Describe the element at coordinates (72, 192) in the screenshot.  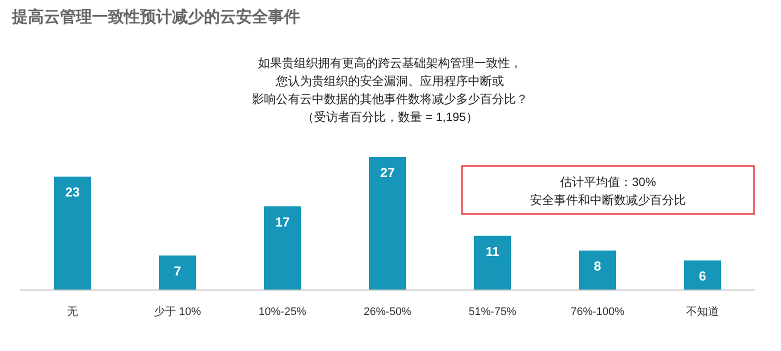
I see `data-label: 23` at that location.